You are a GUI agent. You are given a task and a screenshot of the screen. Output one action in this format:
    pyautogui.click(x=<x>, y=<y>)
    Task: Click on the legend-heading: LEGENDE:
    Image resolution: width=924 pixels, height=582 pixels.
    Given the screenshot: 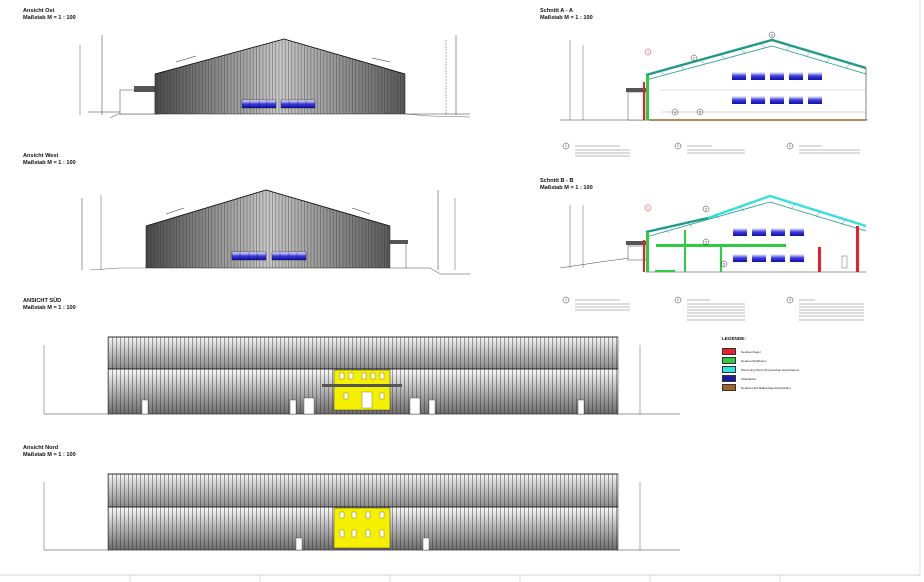 What is the action you would take?
    pyautogui.click(x=734, y=338)
    